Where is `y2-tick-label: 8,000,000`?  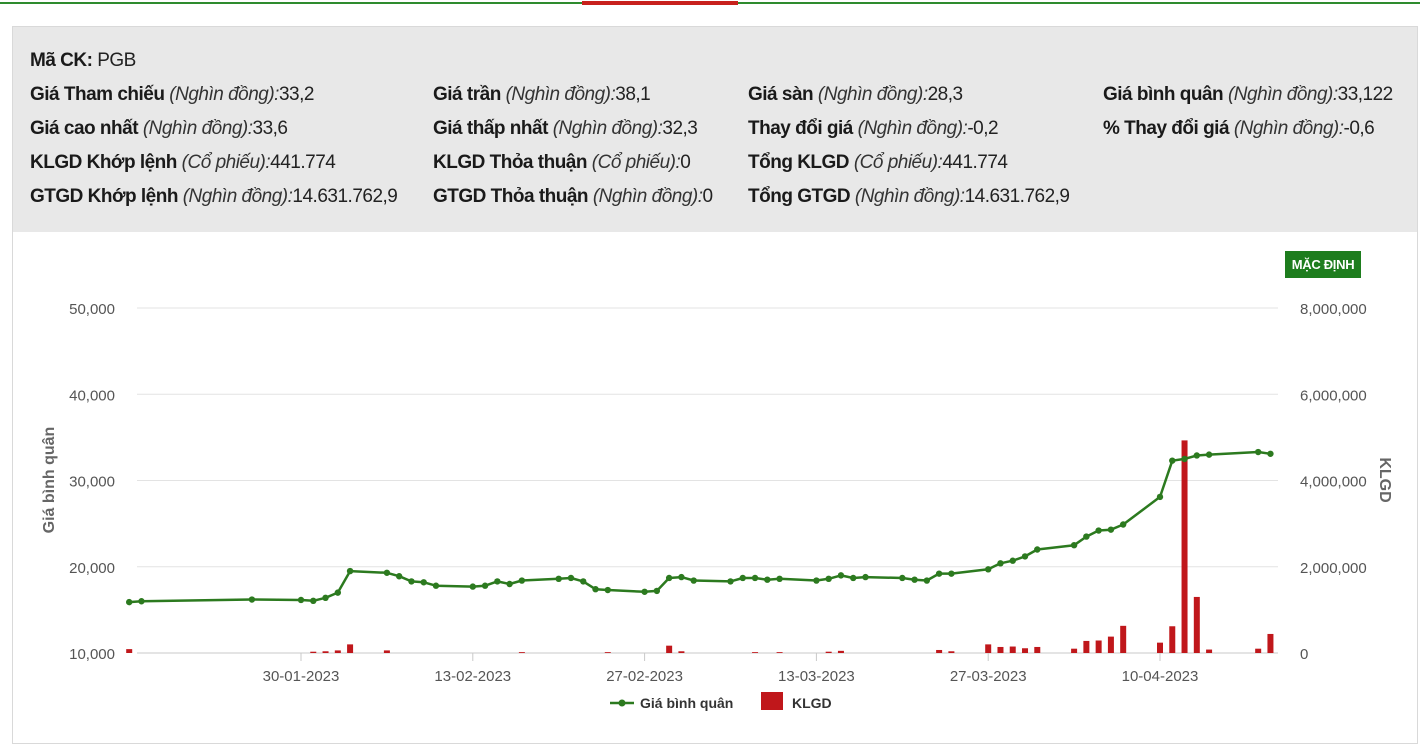 y2-tick-label: 8,000,000 is located at coordinates (1333, 309).